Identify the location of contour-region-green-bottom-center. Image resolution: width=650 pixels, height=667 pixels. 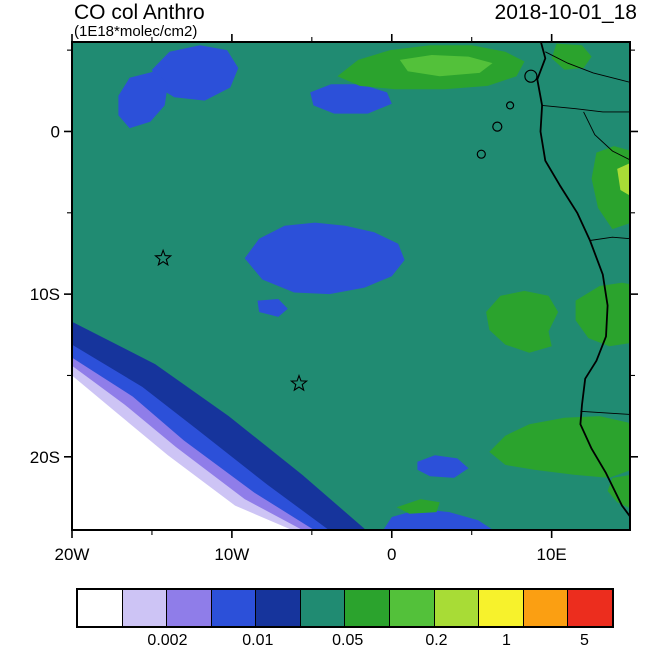
(418, 506).